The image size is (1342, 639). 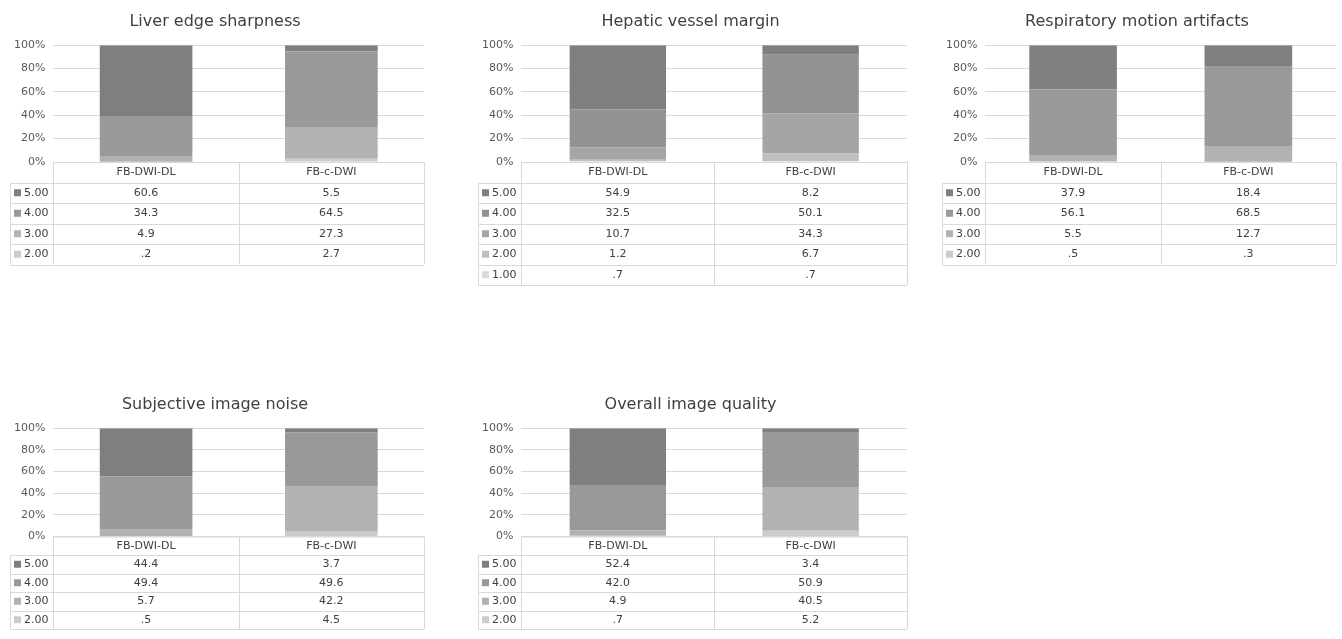 What do you see at coordinates (1248, 213) in the screenshot?
I see `data-label: 68.5` at bounding box center [1248, 213].